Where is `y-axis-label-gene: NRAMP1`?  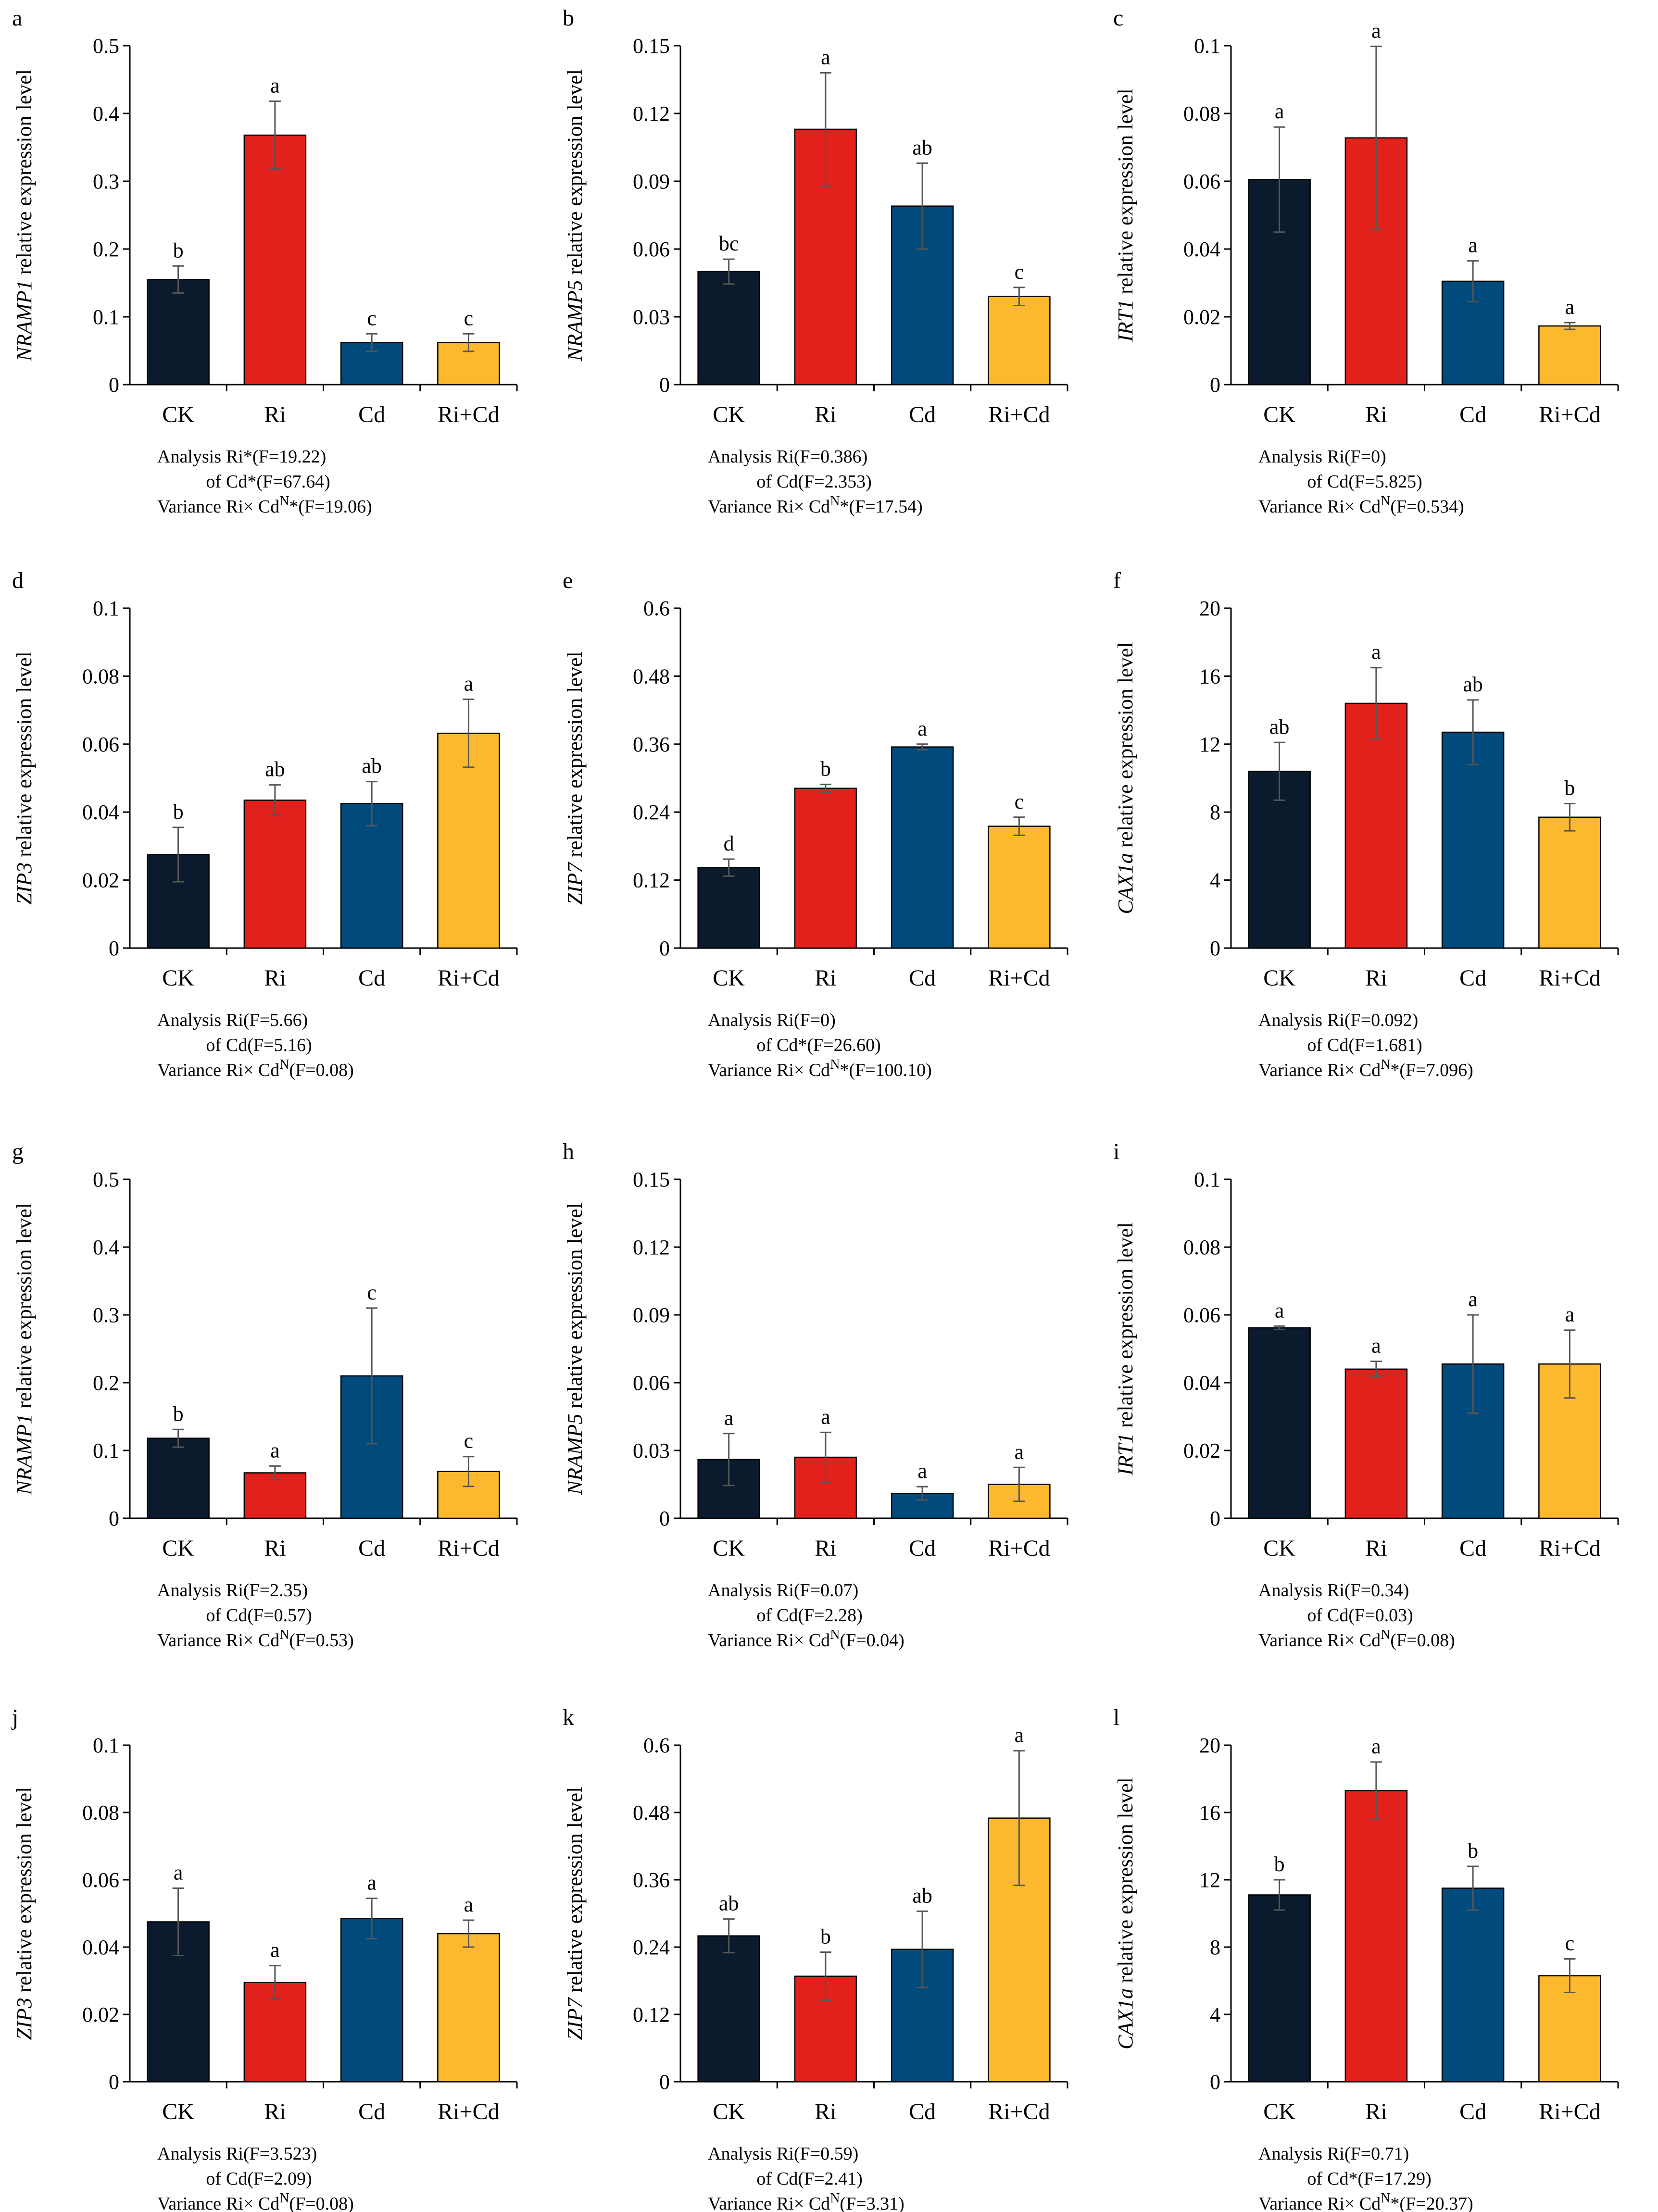 y-axis-label-gene: NRAMP1 is located at coordinates (25, 1454).